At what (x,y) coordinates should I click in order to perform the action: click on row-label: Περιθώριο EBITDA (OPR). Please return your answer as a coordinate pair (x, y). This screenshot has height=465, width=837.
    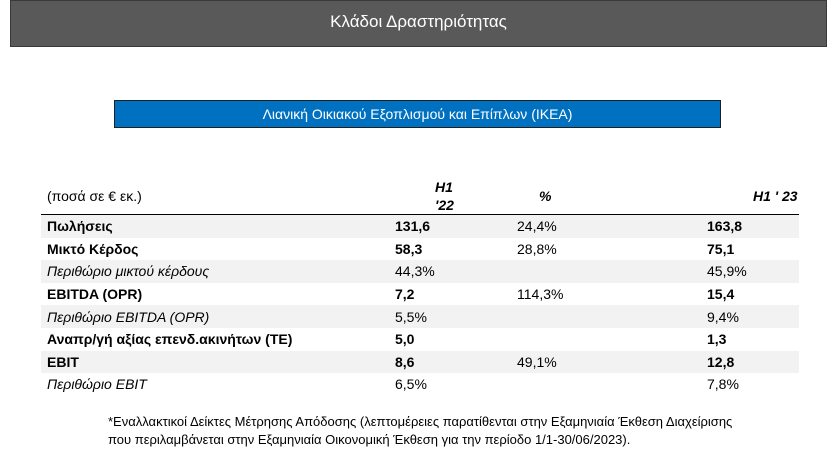
    Looking at the image, I should click on (188, 316).